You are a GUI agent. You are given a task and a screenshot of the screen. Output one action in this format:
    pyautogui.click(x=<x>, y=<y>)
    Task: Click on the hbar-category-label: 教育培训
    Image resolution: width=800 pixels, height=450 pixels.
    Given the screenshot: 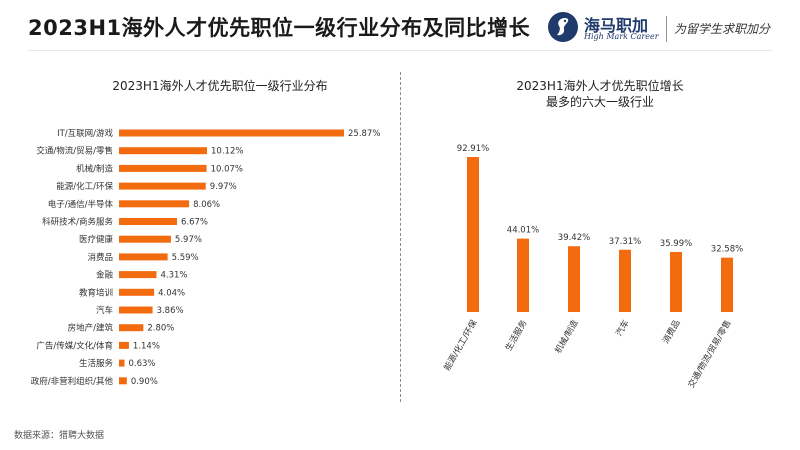 What is the action you would take?
    pyautogui.click(x=96, y=292)
    